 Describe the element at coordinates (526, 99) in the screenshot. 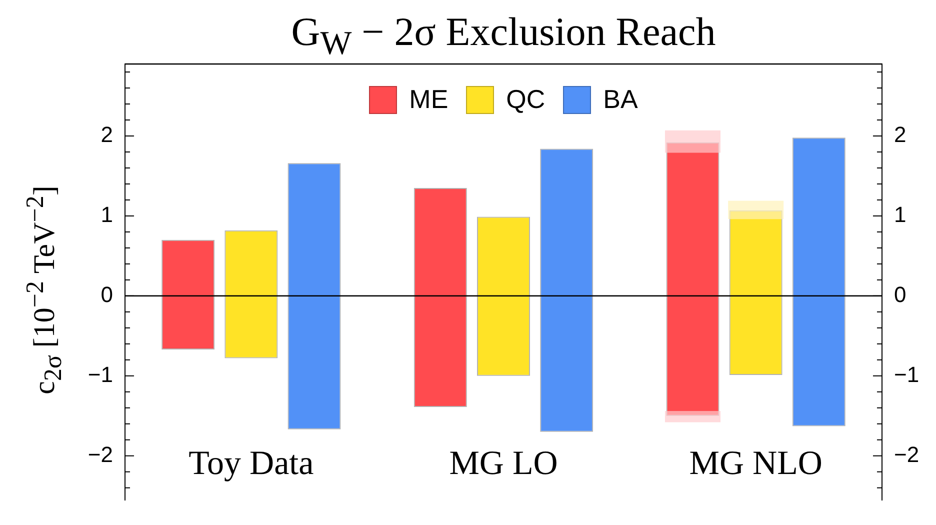

I see `legend-label: QC` at that location.